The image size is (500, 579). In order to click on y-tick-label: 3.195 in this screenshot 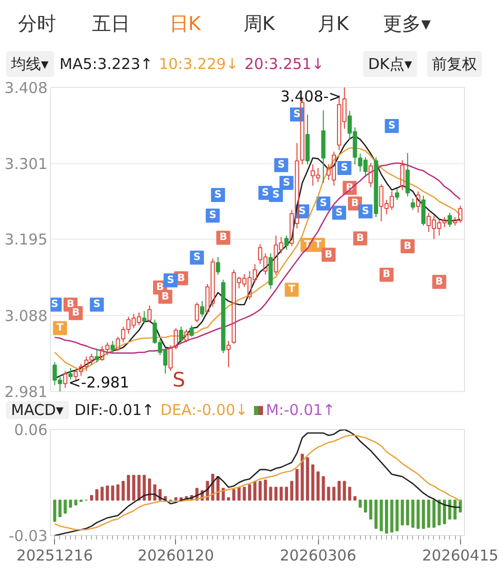, I will do `click(26, 239)`.